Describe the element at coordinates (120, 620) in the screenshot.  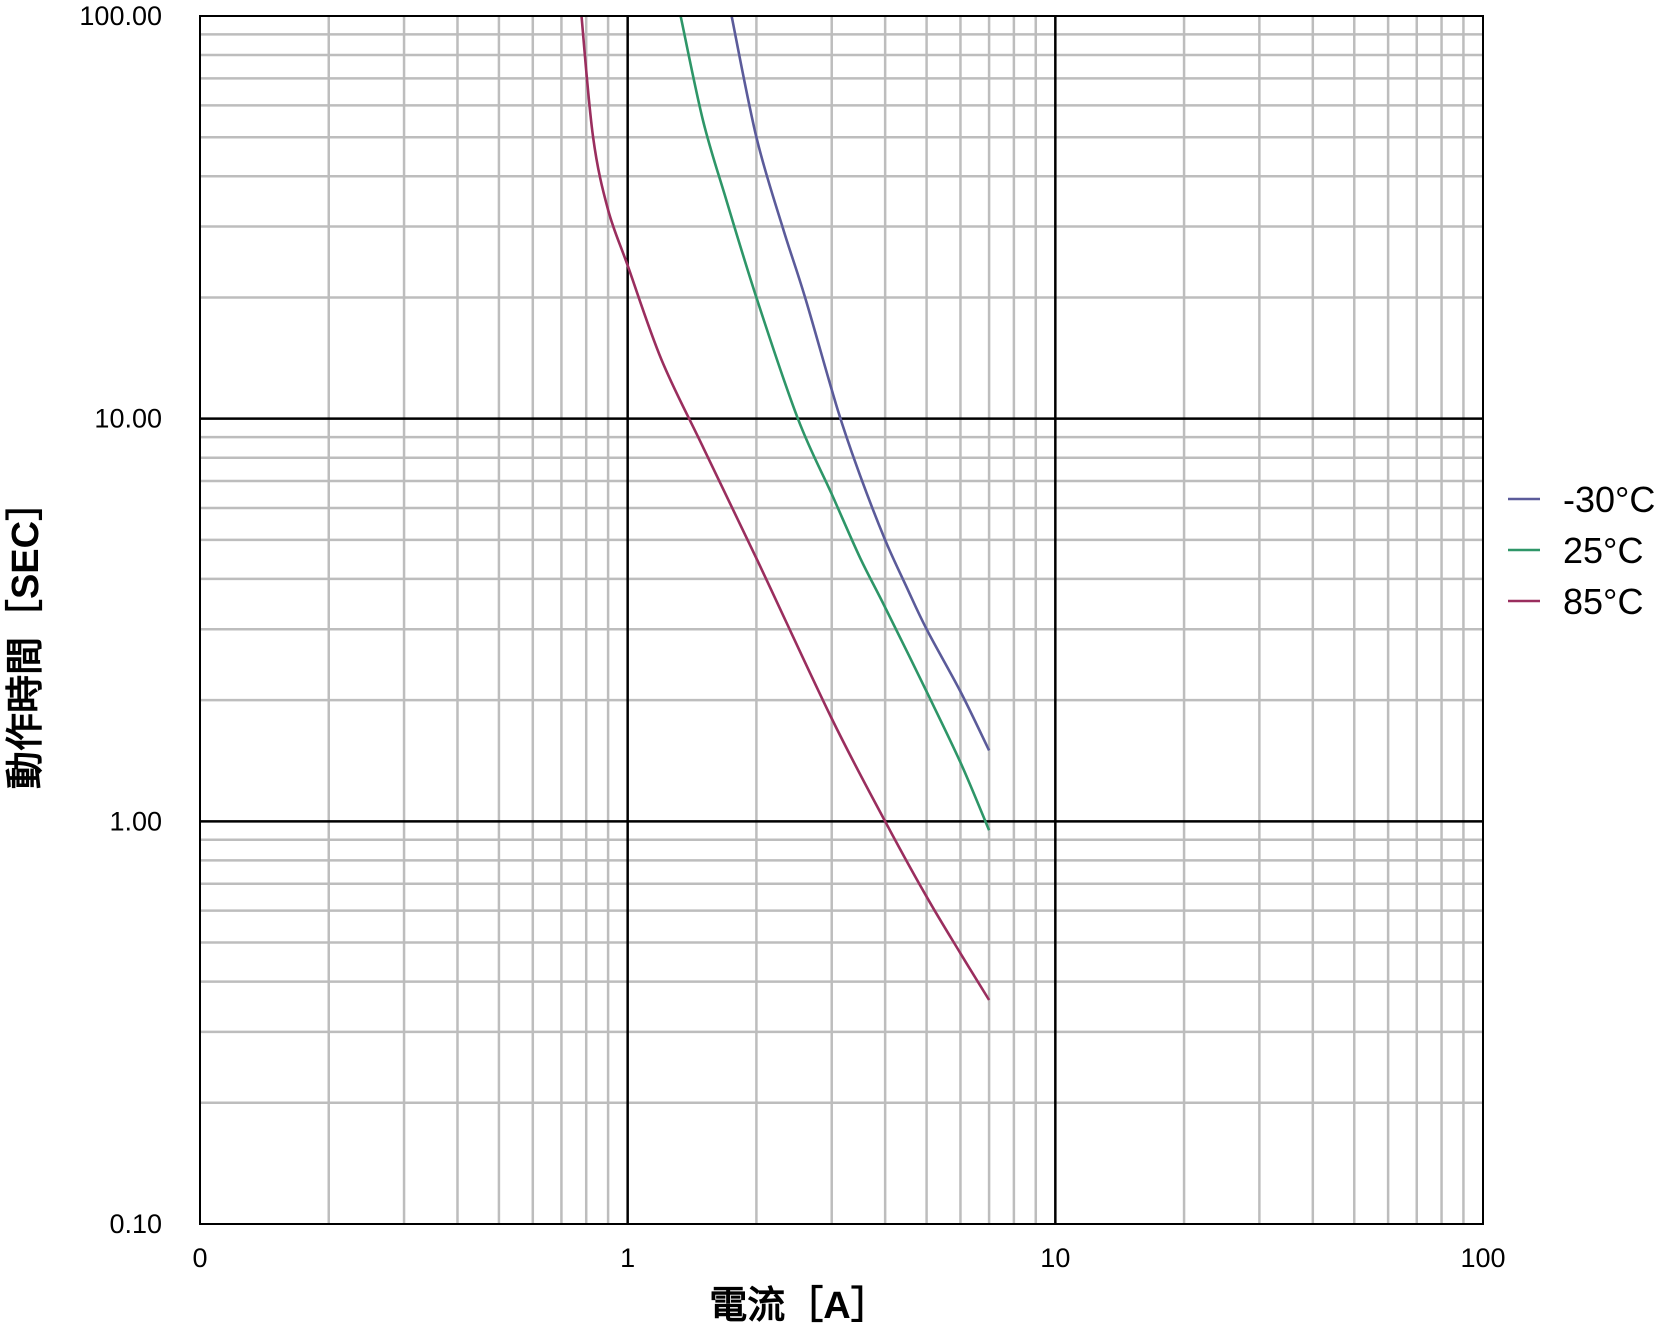
I see `y-tick-labels: 0.10 1.00 10.00 100.00` at that location.